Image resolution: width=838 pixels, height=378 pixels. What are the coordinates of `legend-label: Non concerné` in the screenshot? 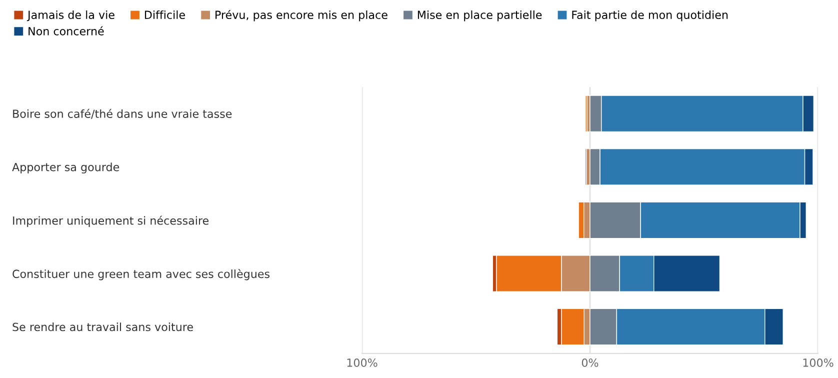 It's located at (66, 31).